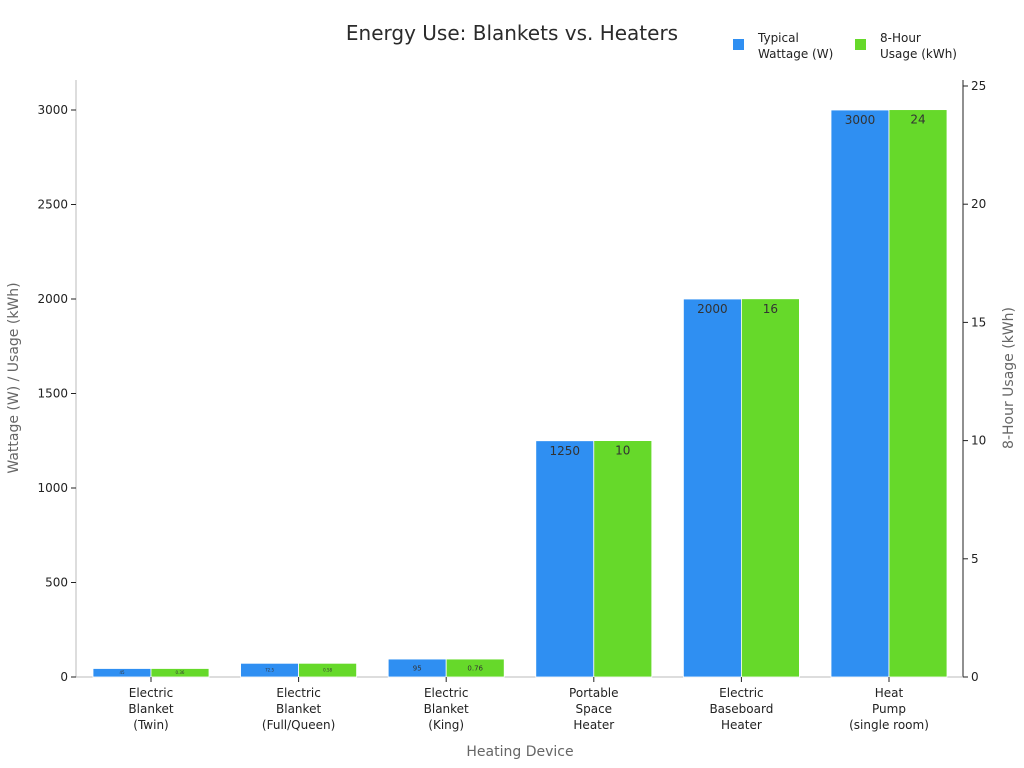 The image size is (1024, 768). What do you see at coordinates (565, 451) in the screenshot?
I see `bar-value-label: 1250` at bounding box center [565, 451].